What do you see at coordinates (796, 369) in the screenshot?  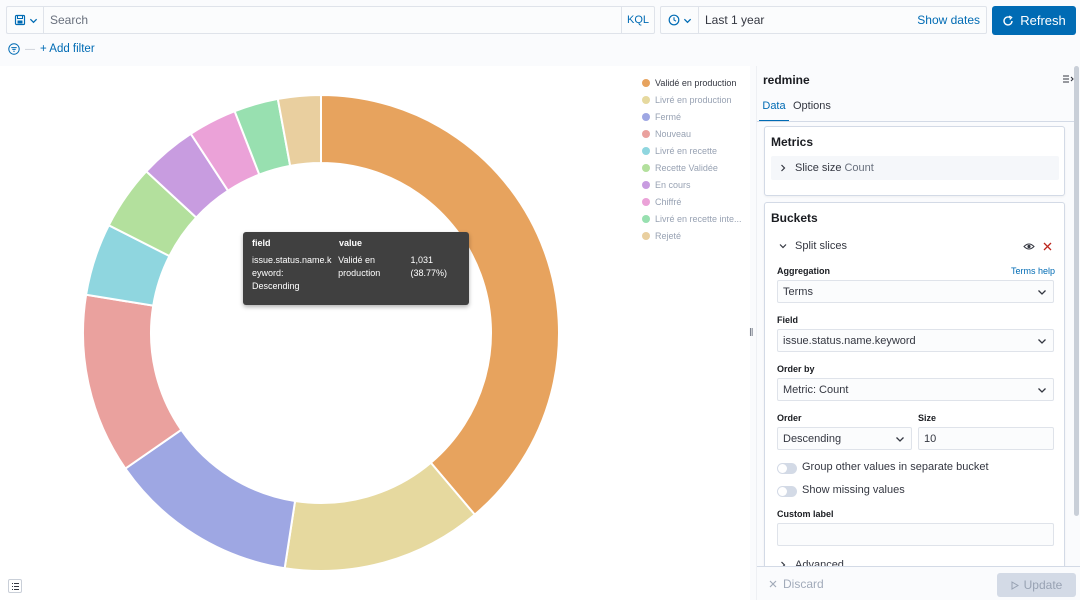 I see `order-by-label: Order by` at bounding box center [796, 369].